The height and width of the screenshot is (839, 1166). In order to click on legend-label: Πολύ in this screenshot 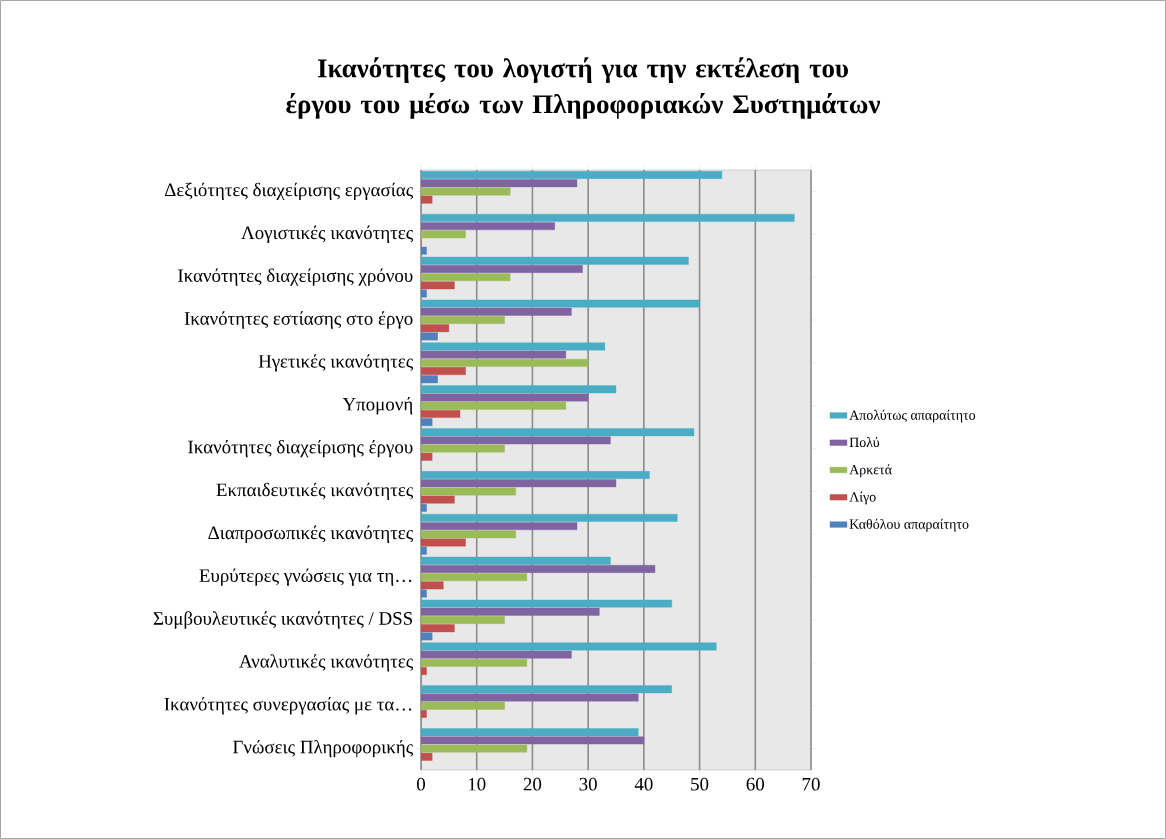, I will do `click(864, 442)`.